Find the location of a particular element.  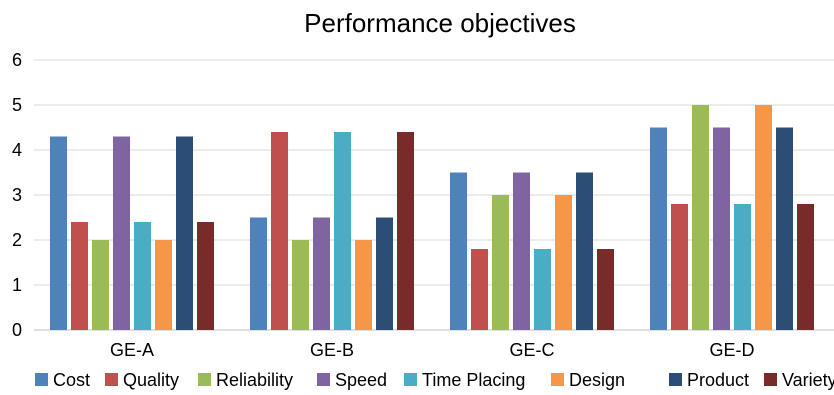

y-tick-label: 4 is located at coordinates (17, 150).